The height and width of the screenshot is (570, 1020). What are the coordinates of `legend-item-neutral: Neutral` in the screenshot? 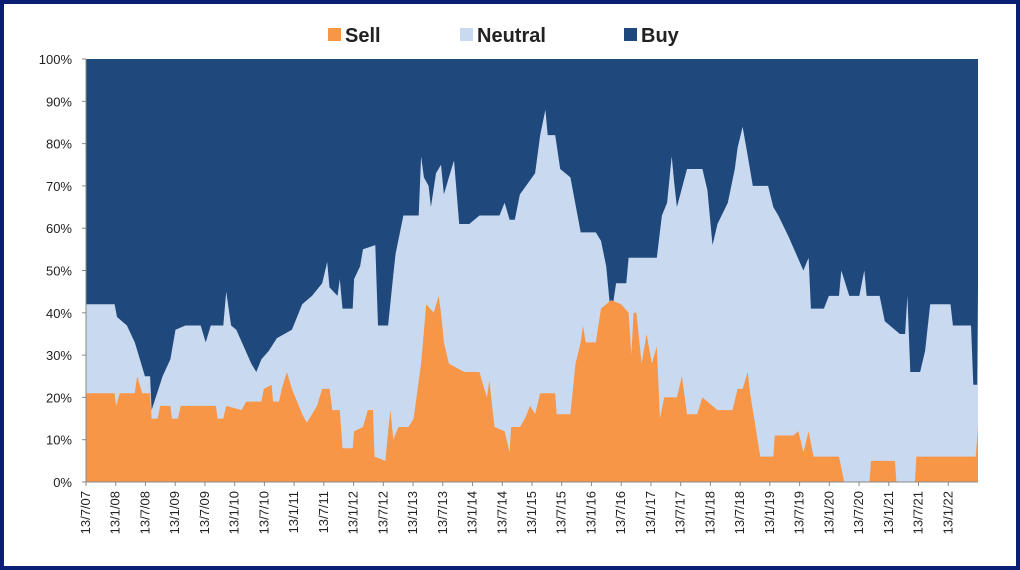 It's located at (503, 36).